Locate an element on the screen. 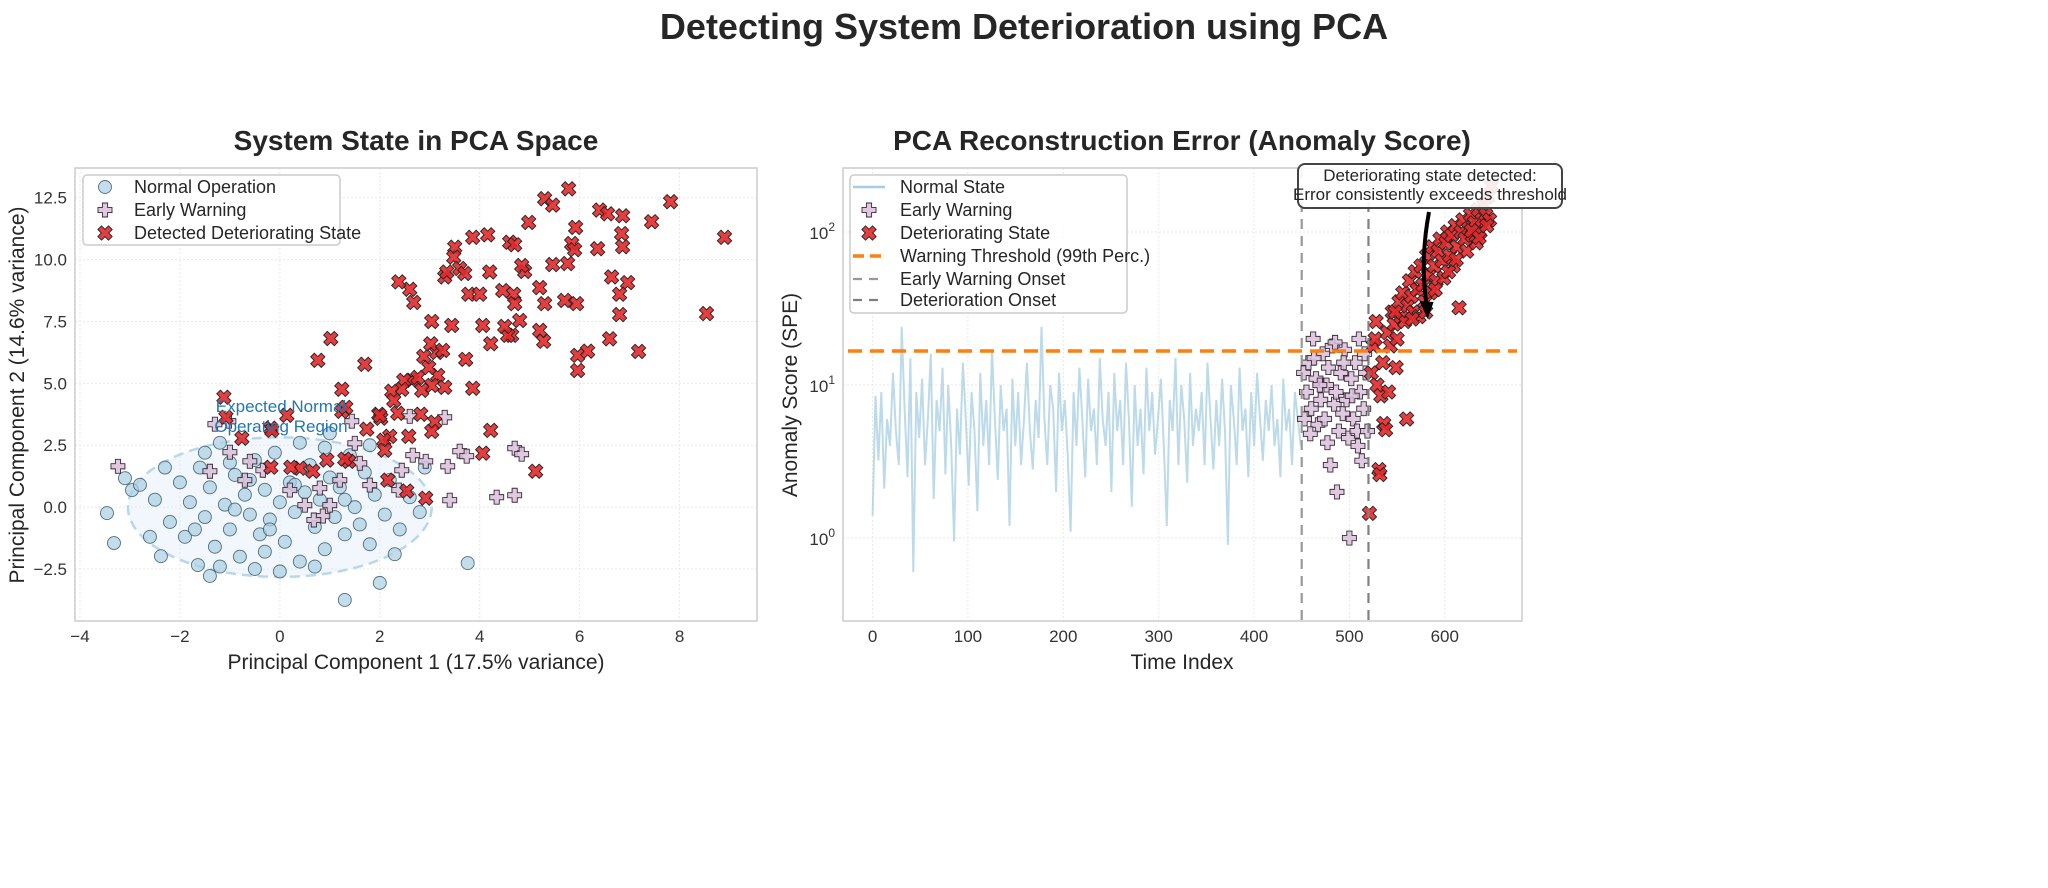 The width and height of the screenshot is (2048, 888). annotation-line-2: Error consistently exceeds threshold is located at coordinates (1430, 194).